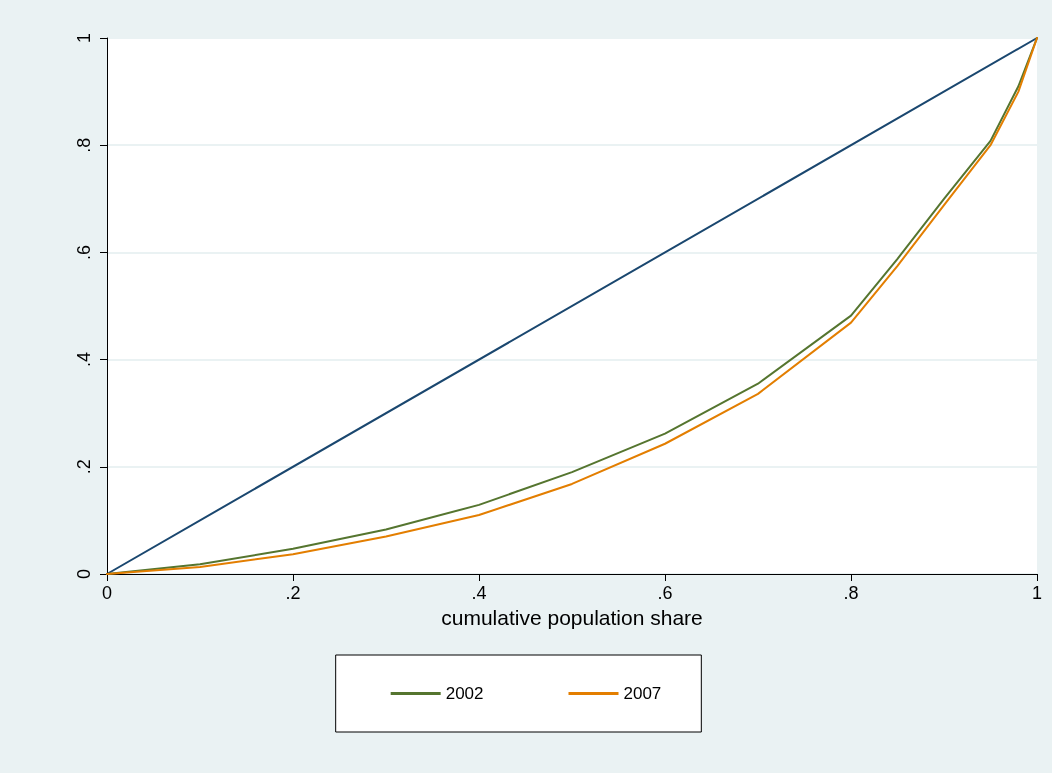 This screenshot has height=773, width=1052. I want to click on x-axis-title: cumulative population share, so click(572, 617).